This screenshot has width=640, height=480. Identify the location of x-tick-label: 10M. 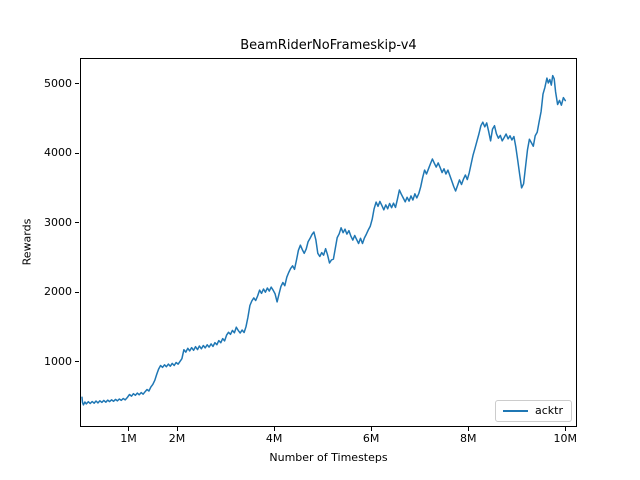
(565, 438).